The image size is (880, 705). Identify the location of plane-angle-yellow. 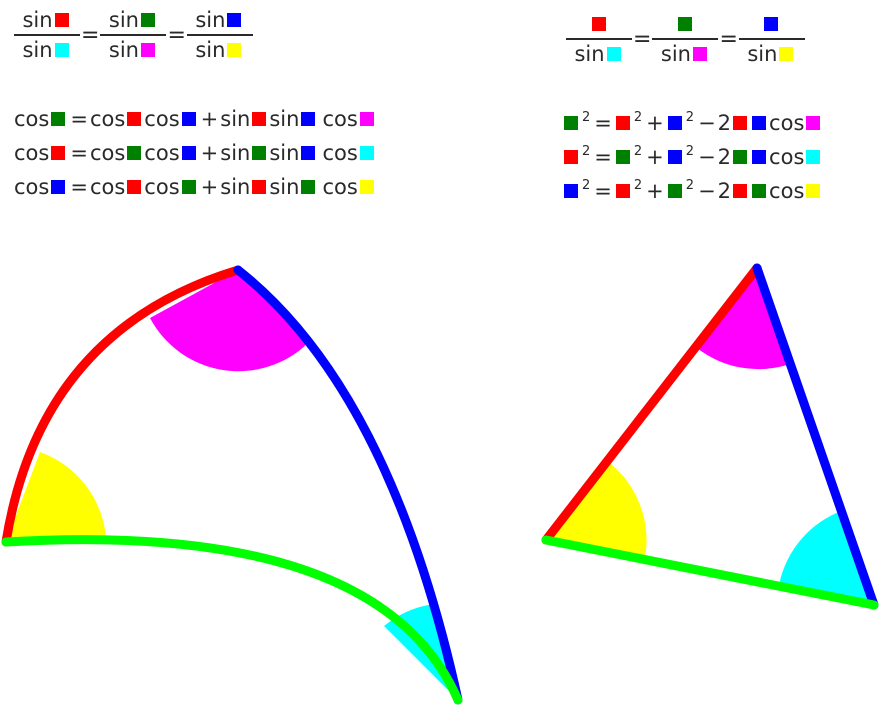
(596, 509).